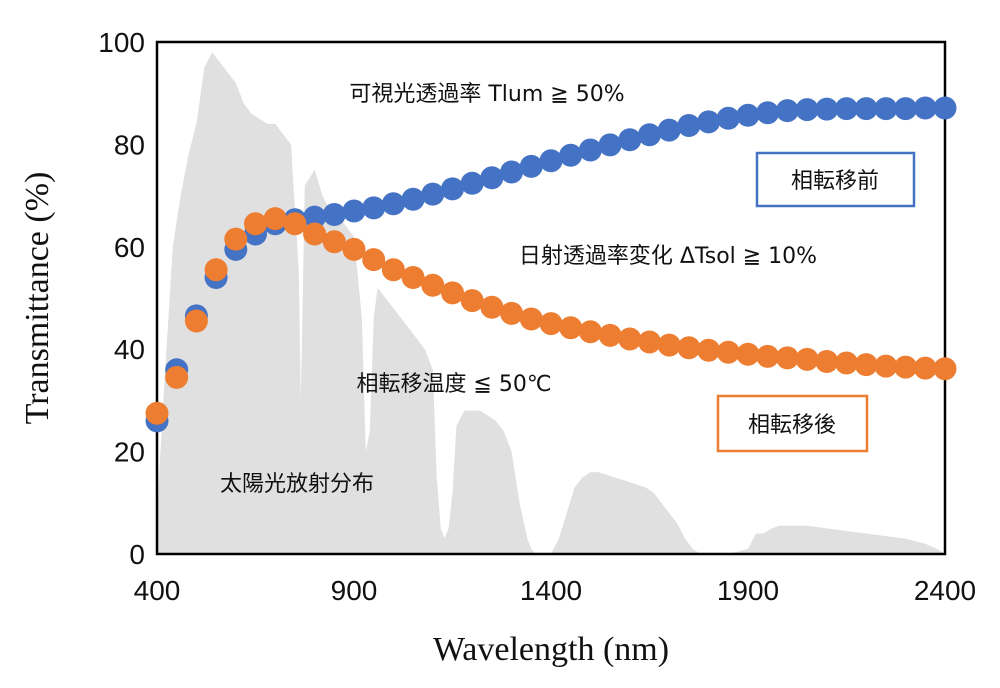 The image size is (1000, 688). I want to click on legend-after: 相転移後, so click(792, 423).